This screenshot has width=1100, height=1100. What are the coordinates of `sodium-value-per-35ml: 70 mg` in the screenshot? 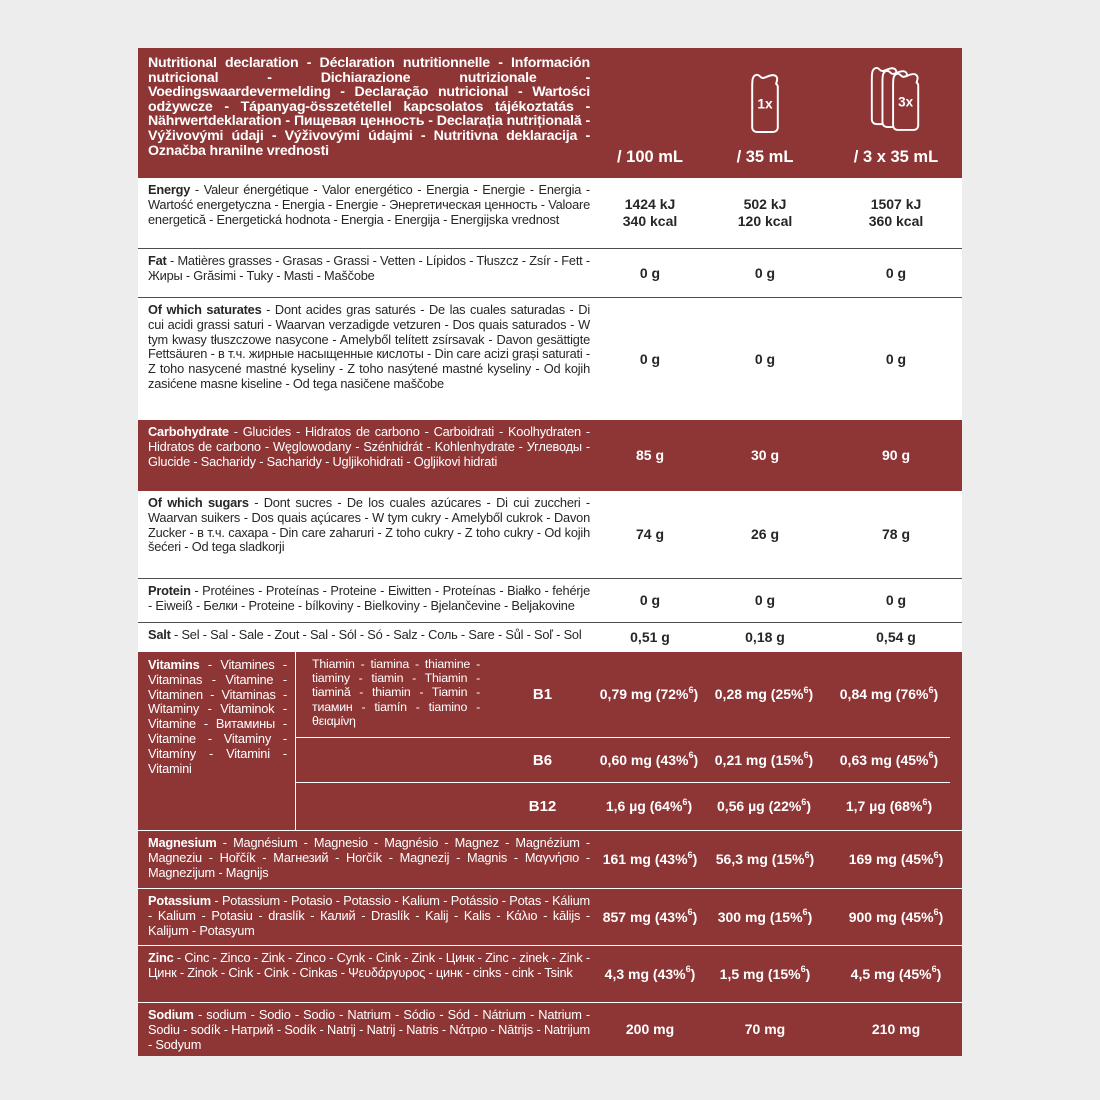 It's located at (765, 1029).